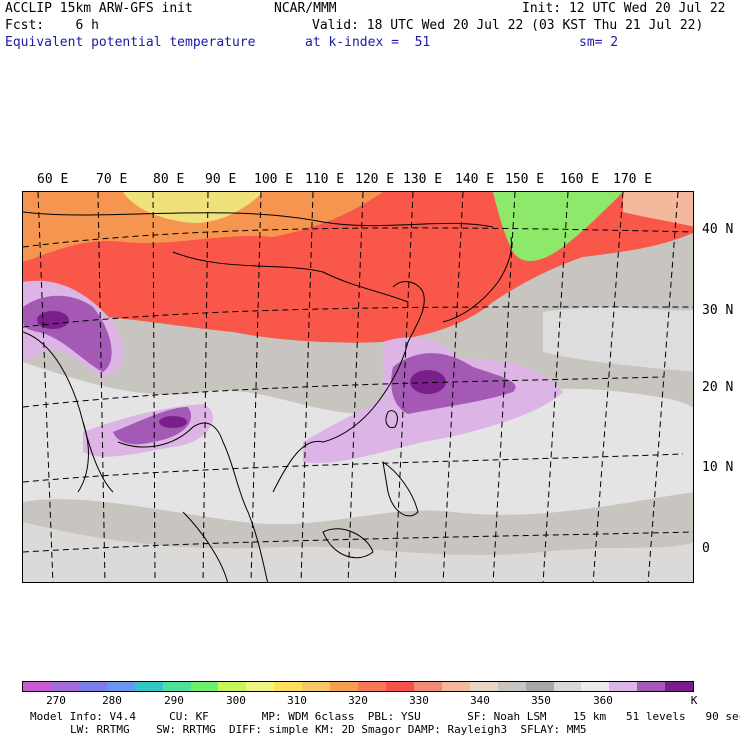  I want to click on lat-label: 0, so click(706, 548).